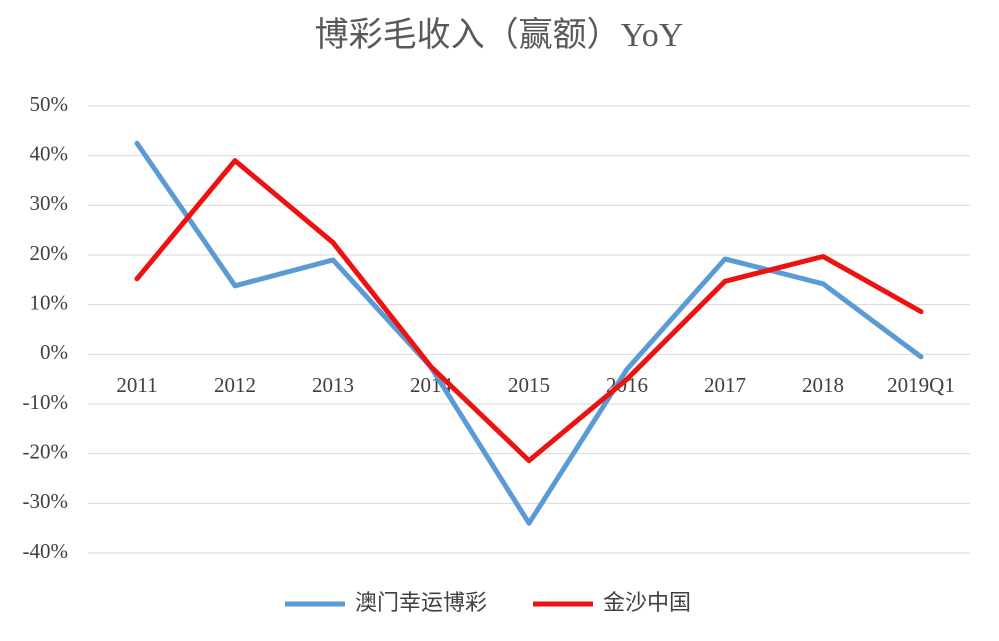 The image size is (999, 641). Describe the element at coordinates (49, 153) in the screenshot. I see `y-tick-label: 40%` at that location.